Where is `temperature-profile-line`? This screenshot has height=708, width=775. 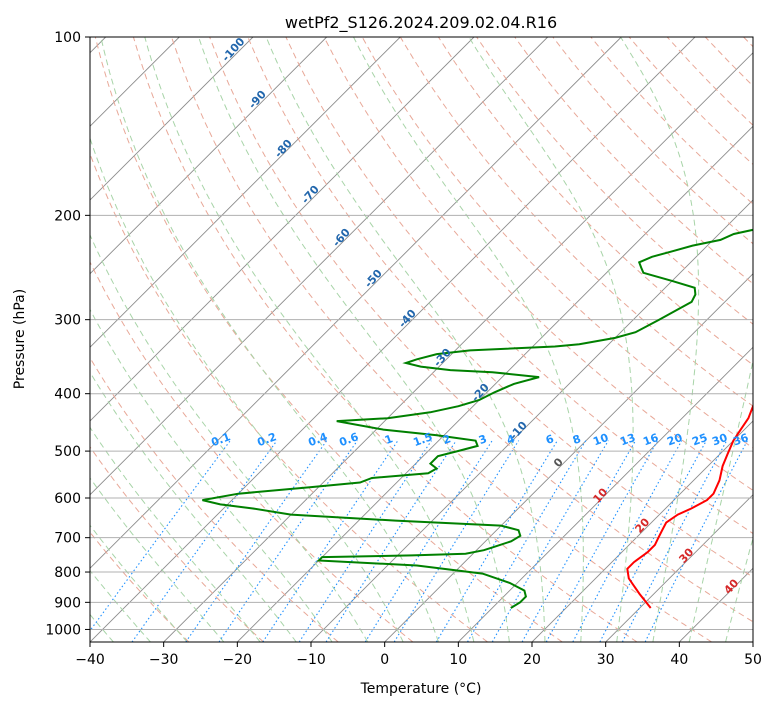 temperature-profile-line is located at coordinates (689, 506).